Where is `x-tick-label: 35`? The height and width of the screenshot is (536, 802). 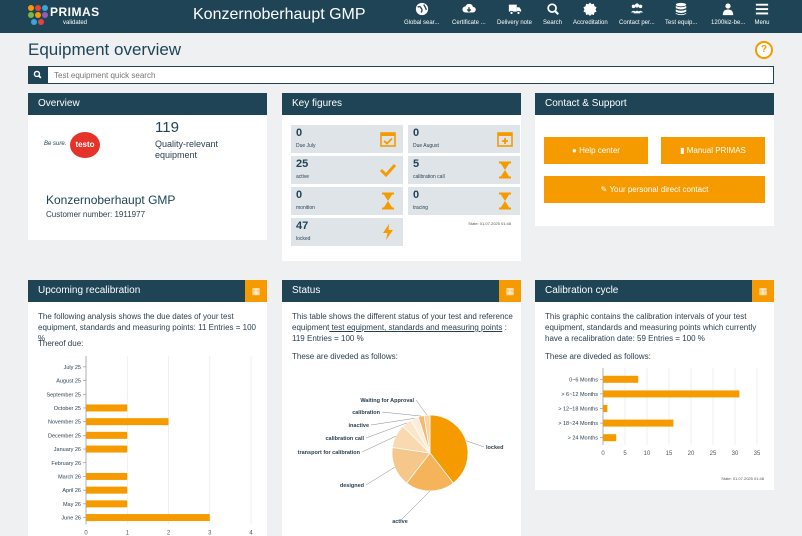 x-tick-label: 35 is located at coordinates (757, 454).